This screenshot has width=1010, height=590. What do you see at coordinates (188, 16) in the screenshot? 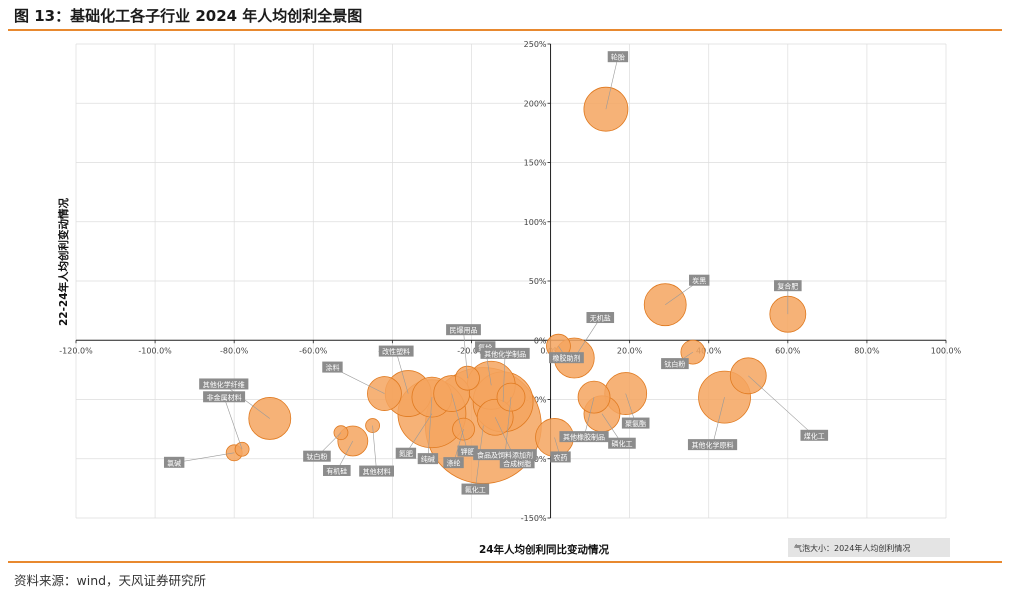
I see `figure-title: 图 13：基础化工各子行业 2024 年人均创利全景图` at bounding box center [188, 16].